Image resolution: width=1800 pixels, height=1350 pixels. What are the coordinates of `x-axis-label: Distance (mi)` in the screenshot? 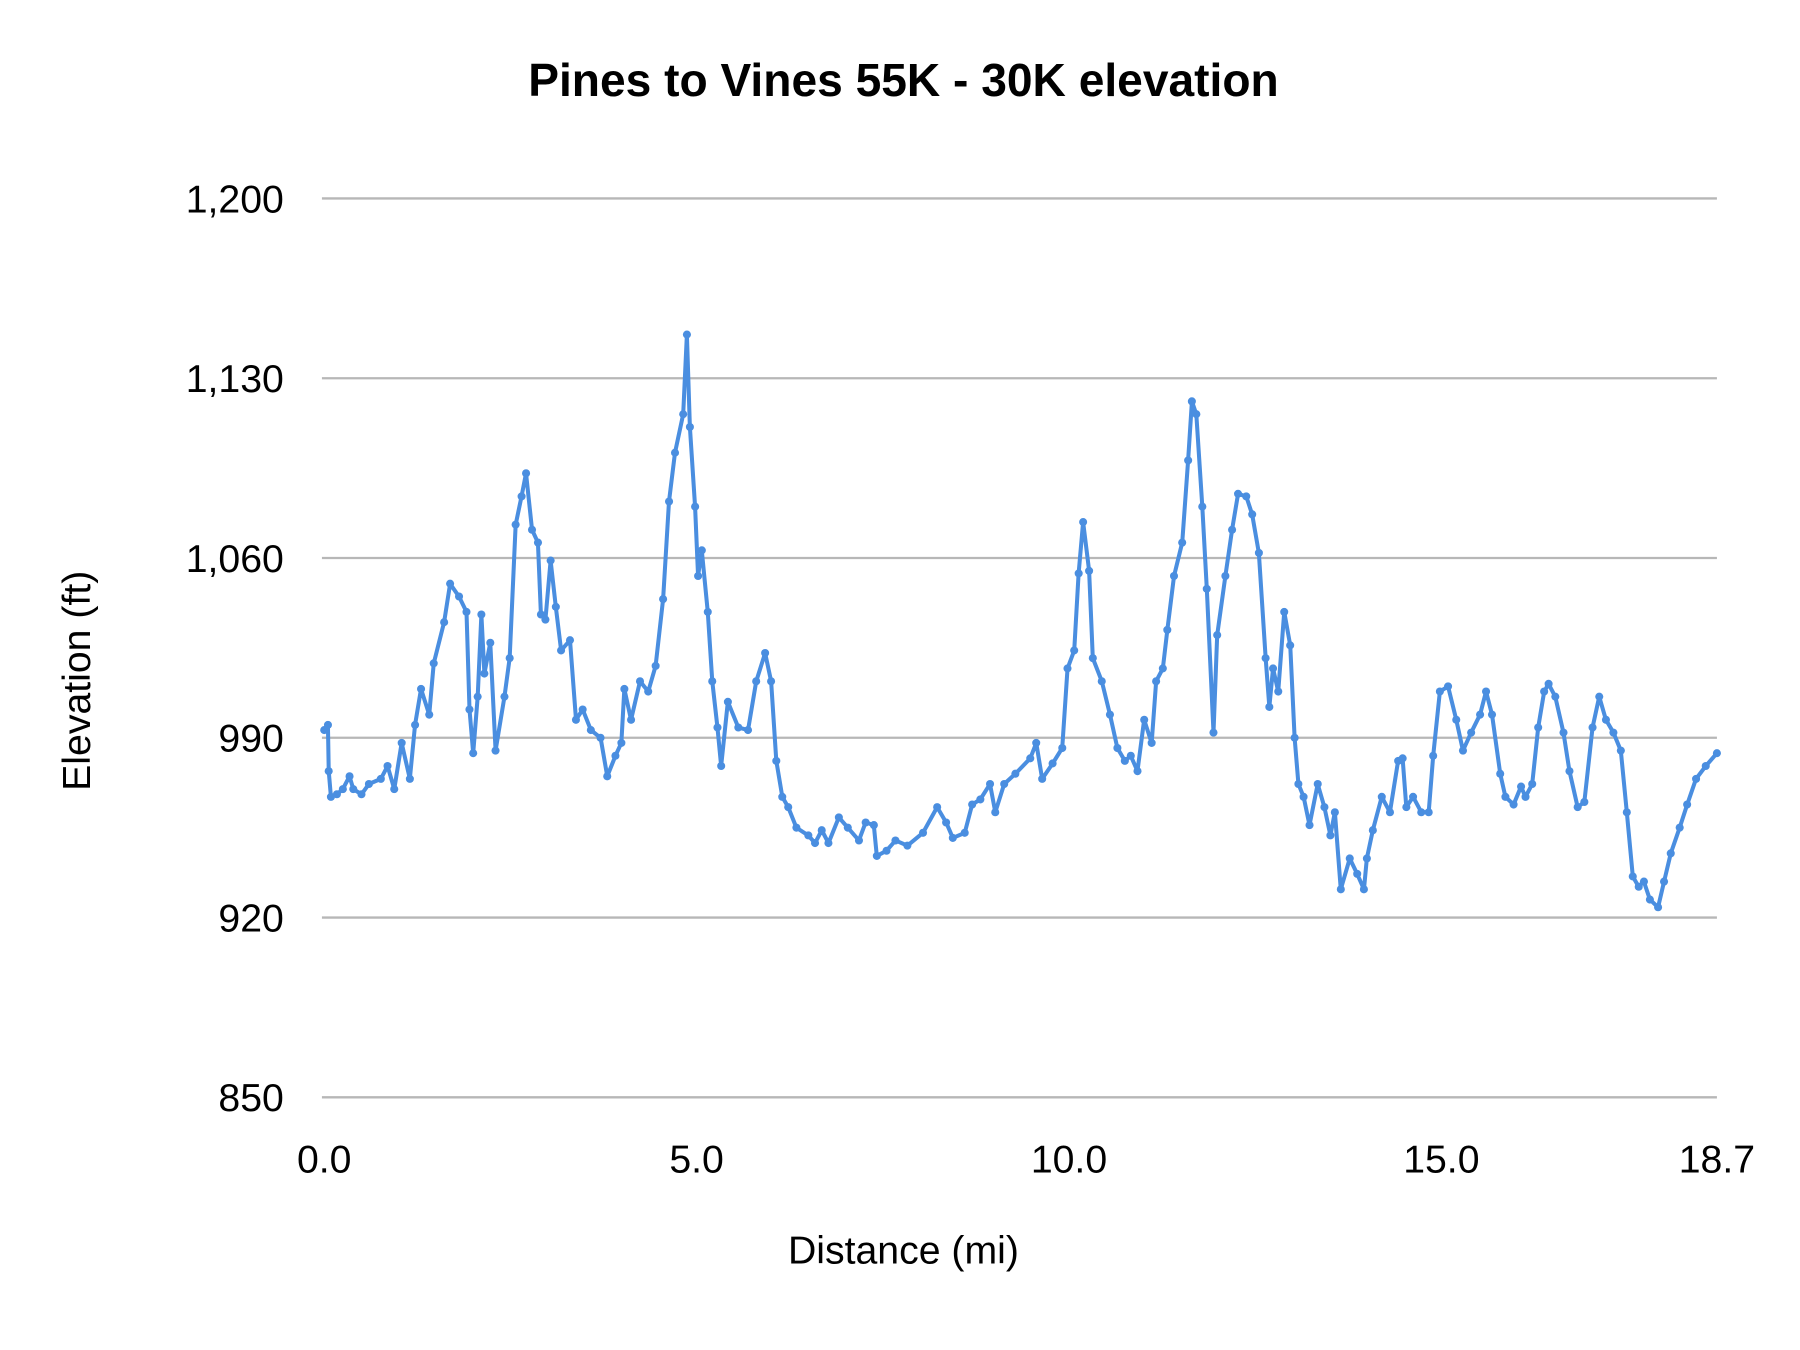 It's located at (903, 1250).